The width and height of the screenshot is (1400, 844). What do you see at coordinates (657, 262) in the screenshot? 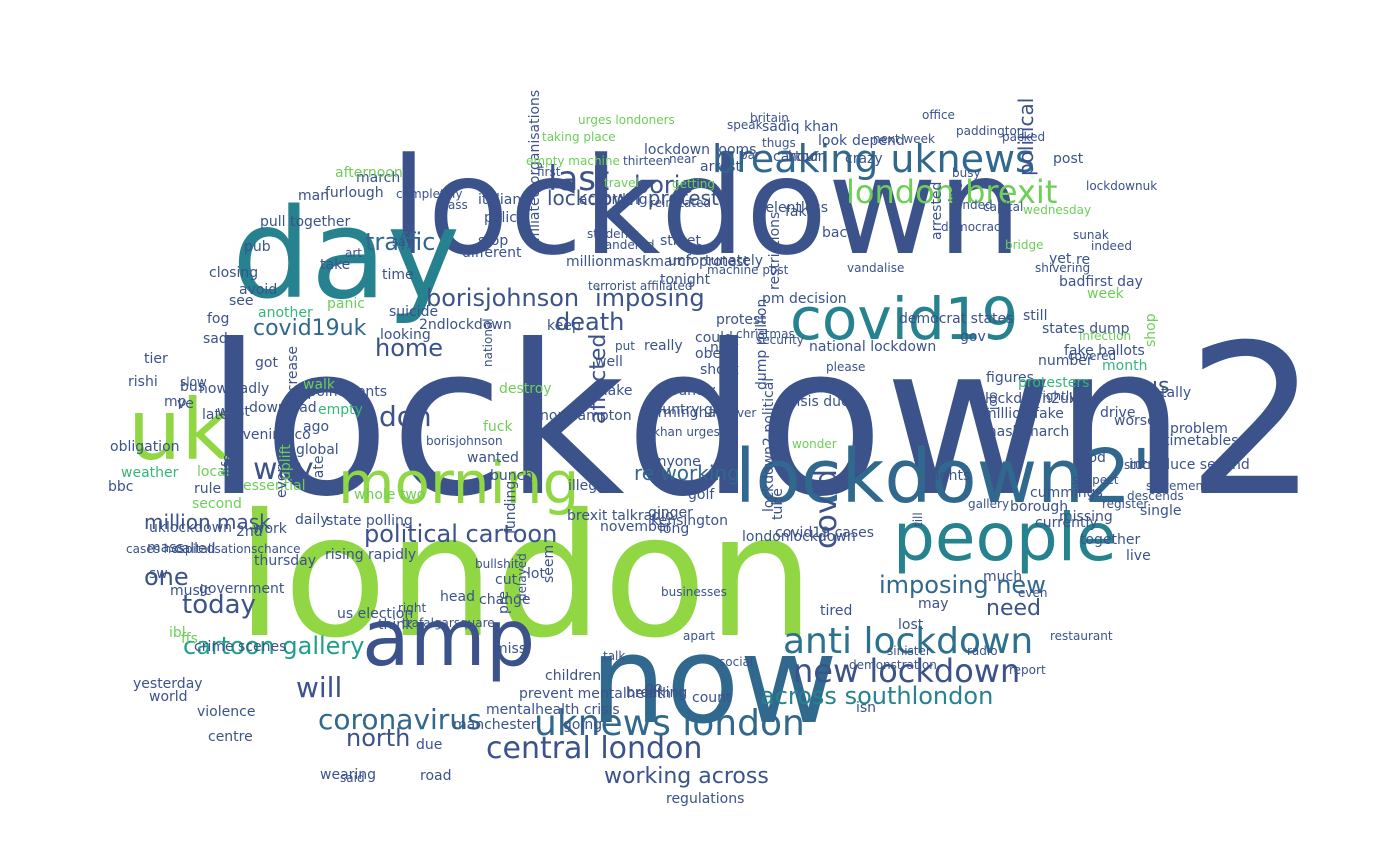
I see `word-millionmaskmarch-protest: millionmaskmarch protest` at bounding box center [657, 262].